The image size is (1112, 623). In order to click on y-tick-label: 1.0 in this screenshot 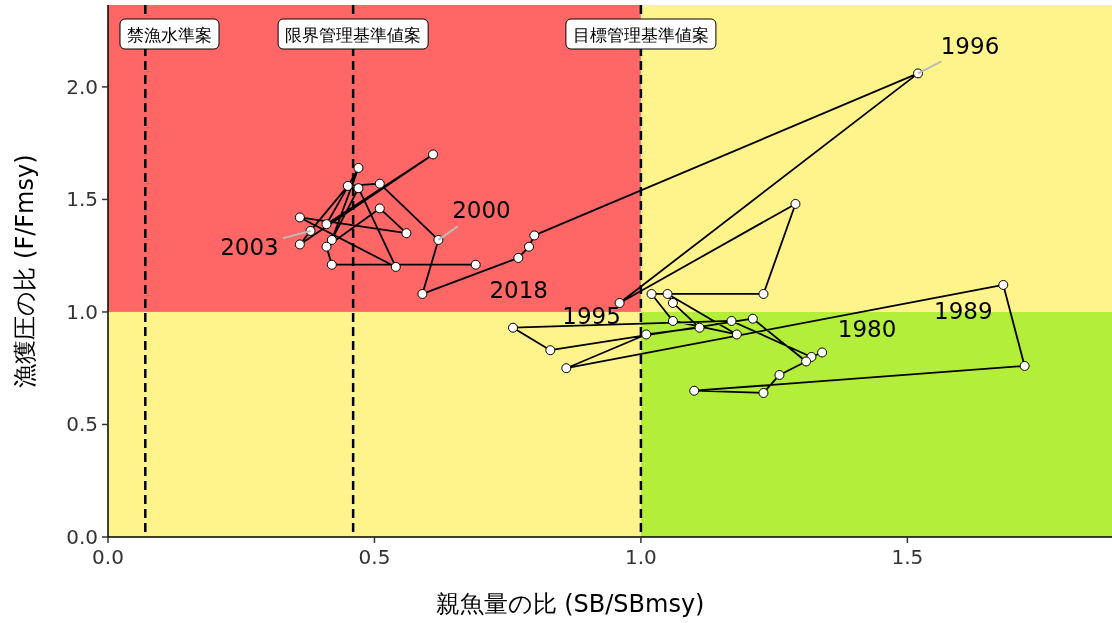, I will do `click(82, 311)`.